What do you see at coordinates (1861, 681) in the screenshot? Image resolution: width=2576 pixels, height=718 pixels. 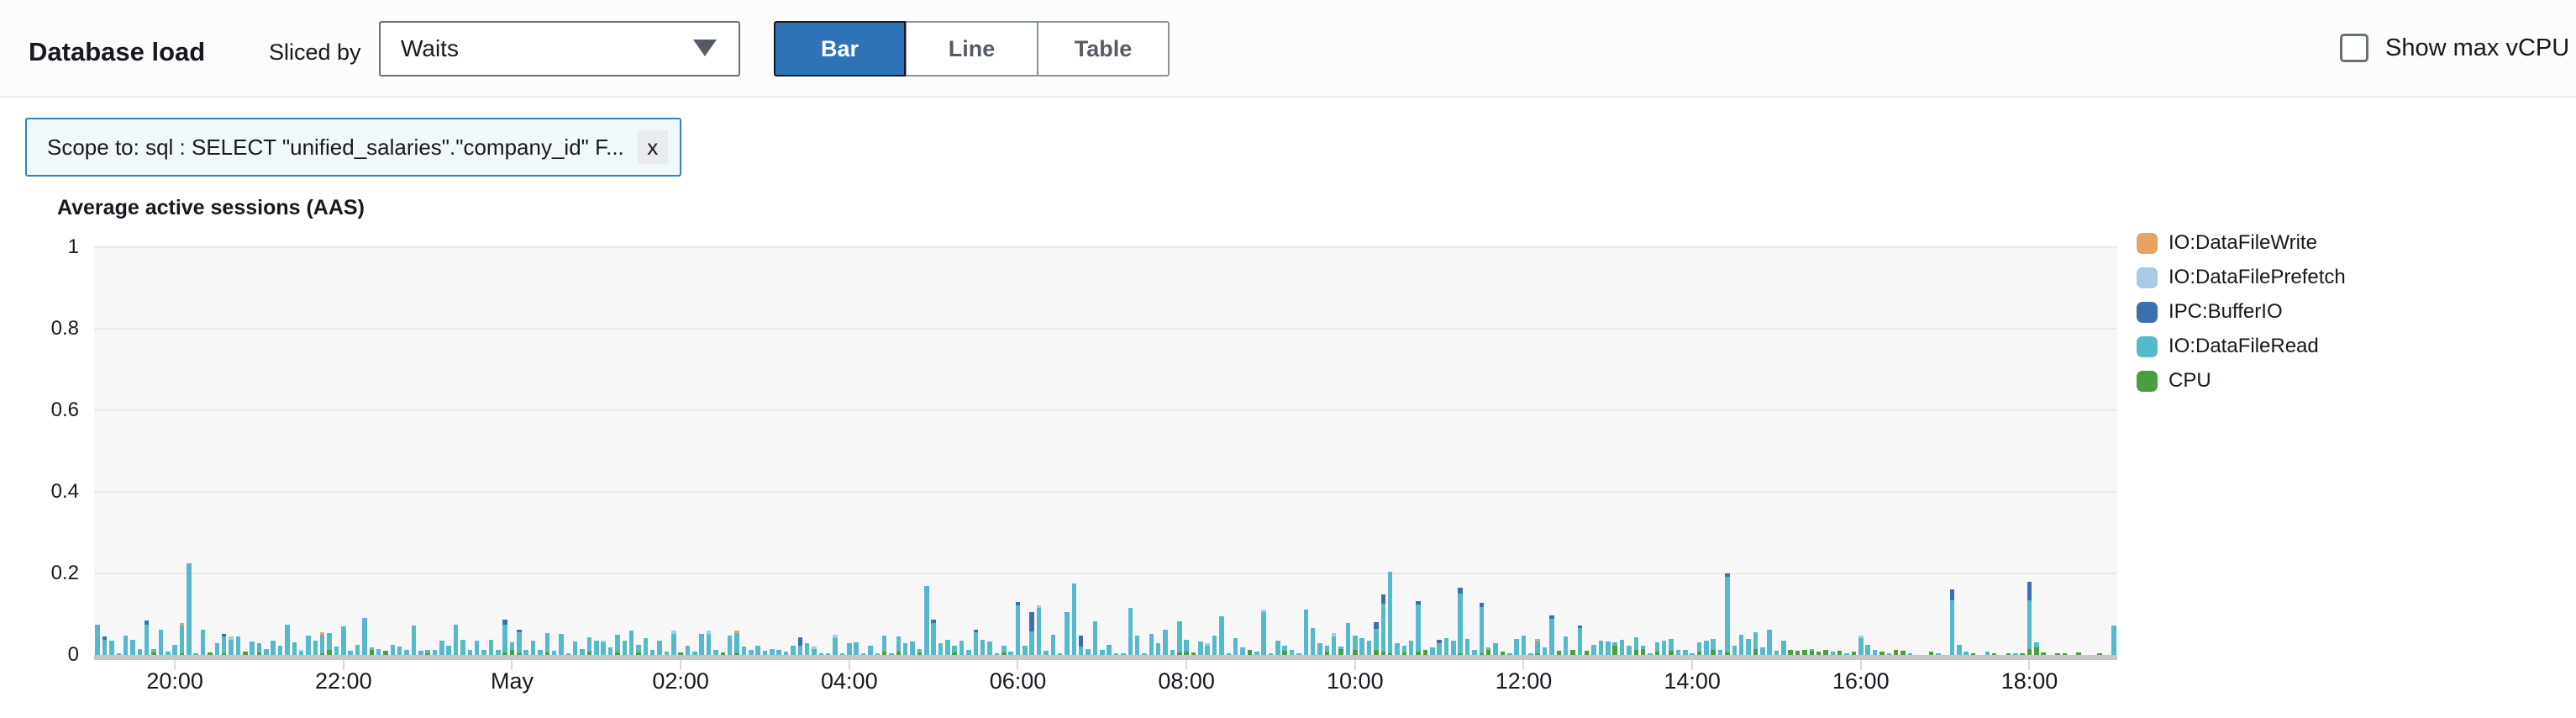 I see `x-axis-label: 16:00` at bounding box center [1861, 681].